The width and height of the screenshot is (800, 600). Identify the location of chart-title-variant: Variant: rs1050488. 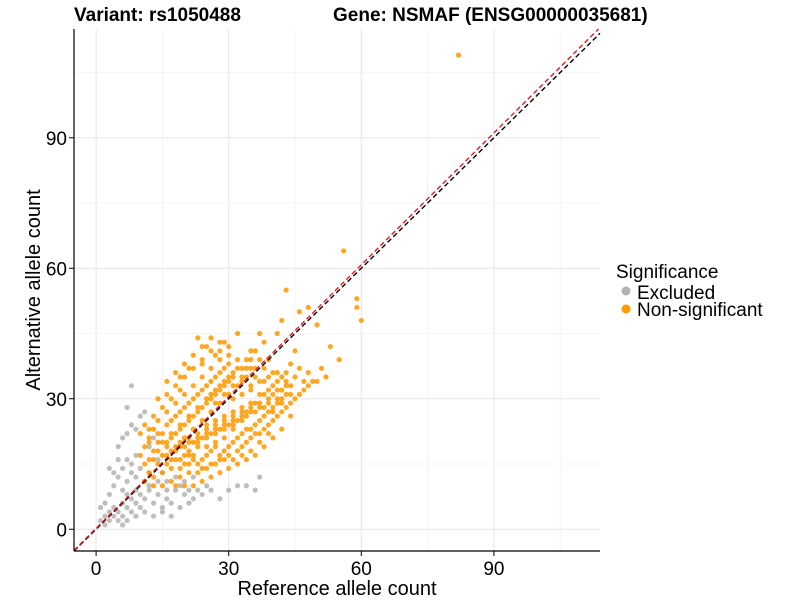
(157, 15).